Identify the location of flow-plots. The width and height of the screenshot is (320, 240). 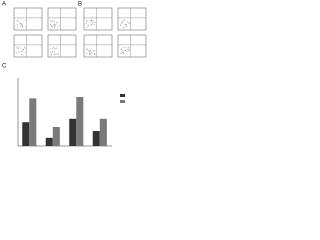
(80, 32).